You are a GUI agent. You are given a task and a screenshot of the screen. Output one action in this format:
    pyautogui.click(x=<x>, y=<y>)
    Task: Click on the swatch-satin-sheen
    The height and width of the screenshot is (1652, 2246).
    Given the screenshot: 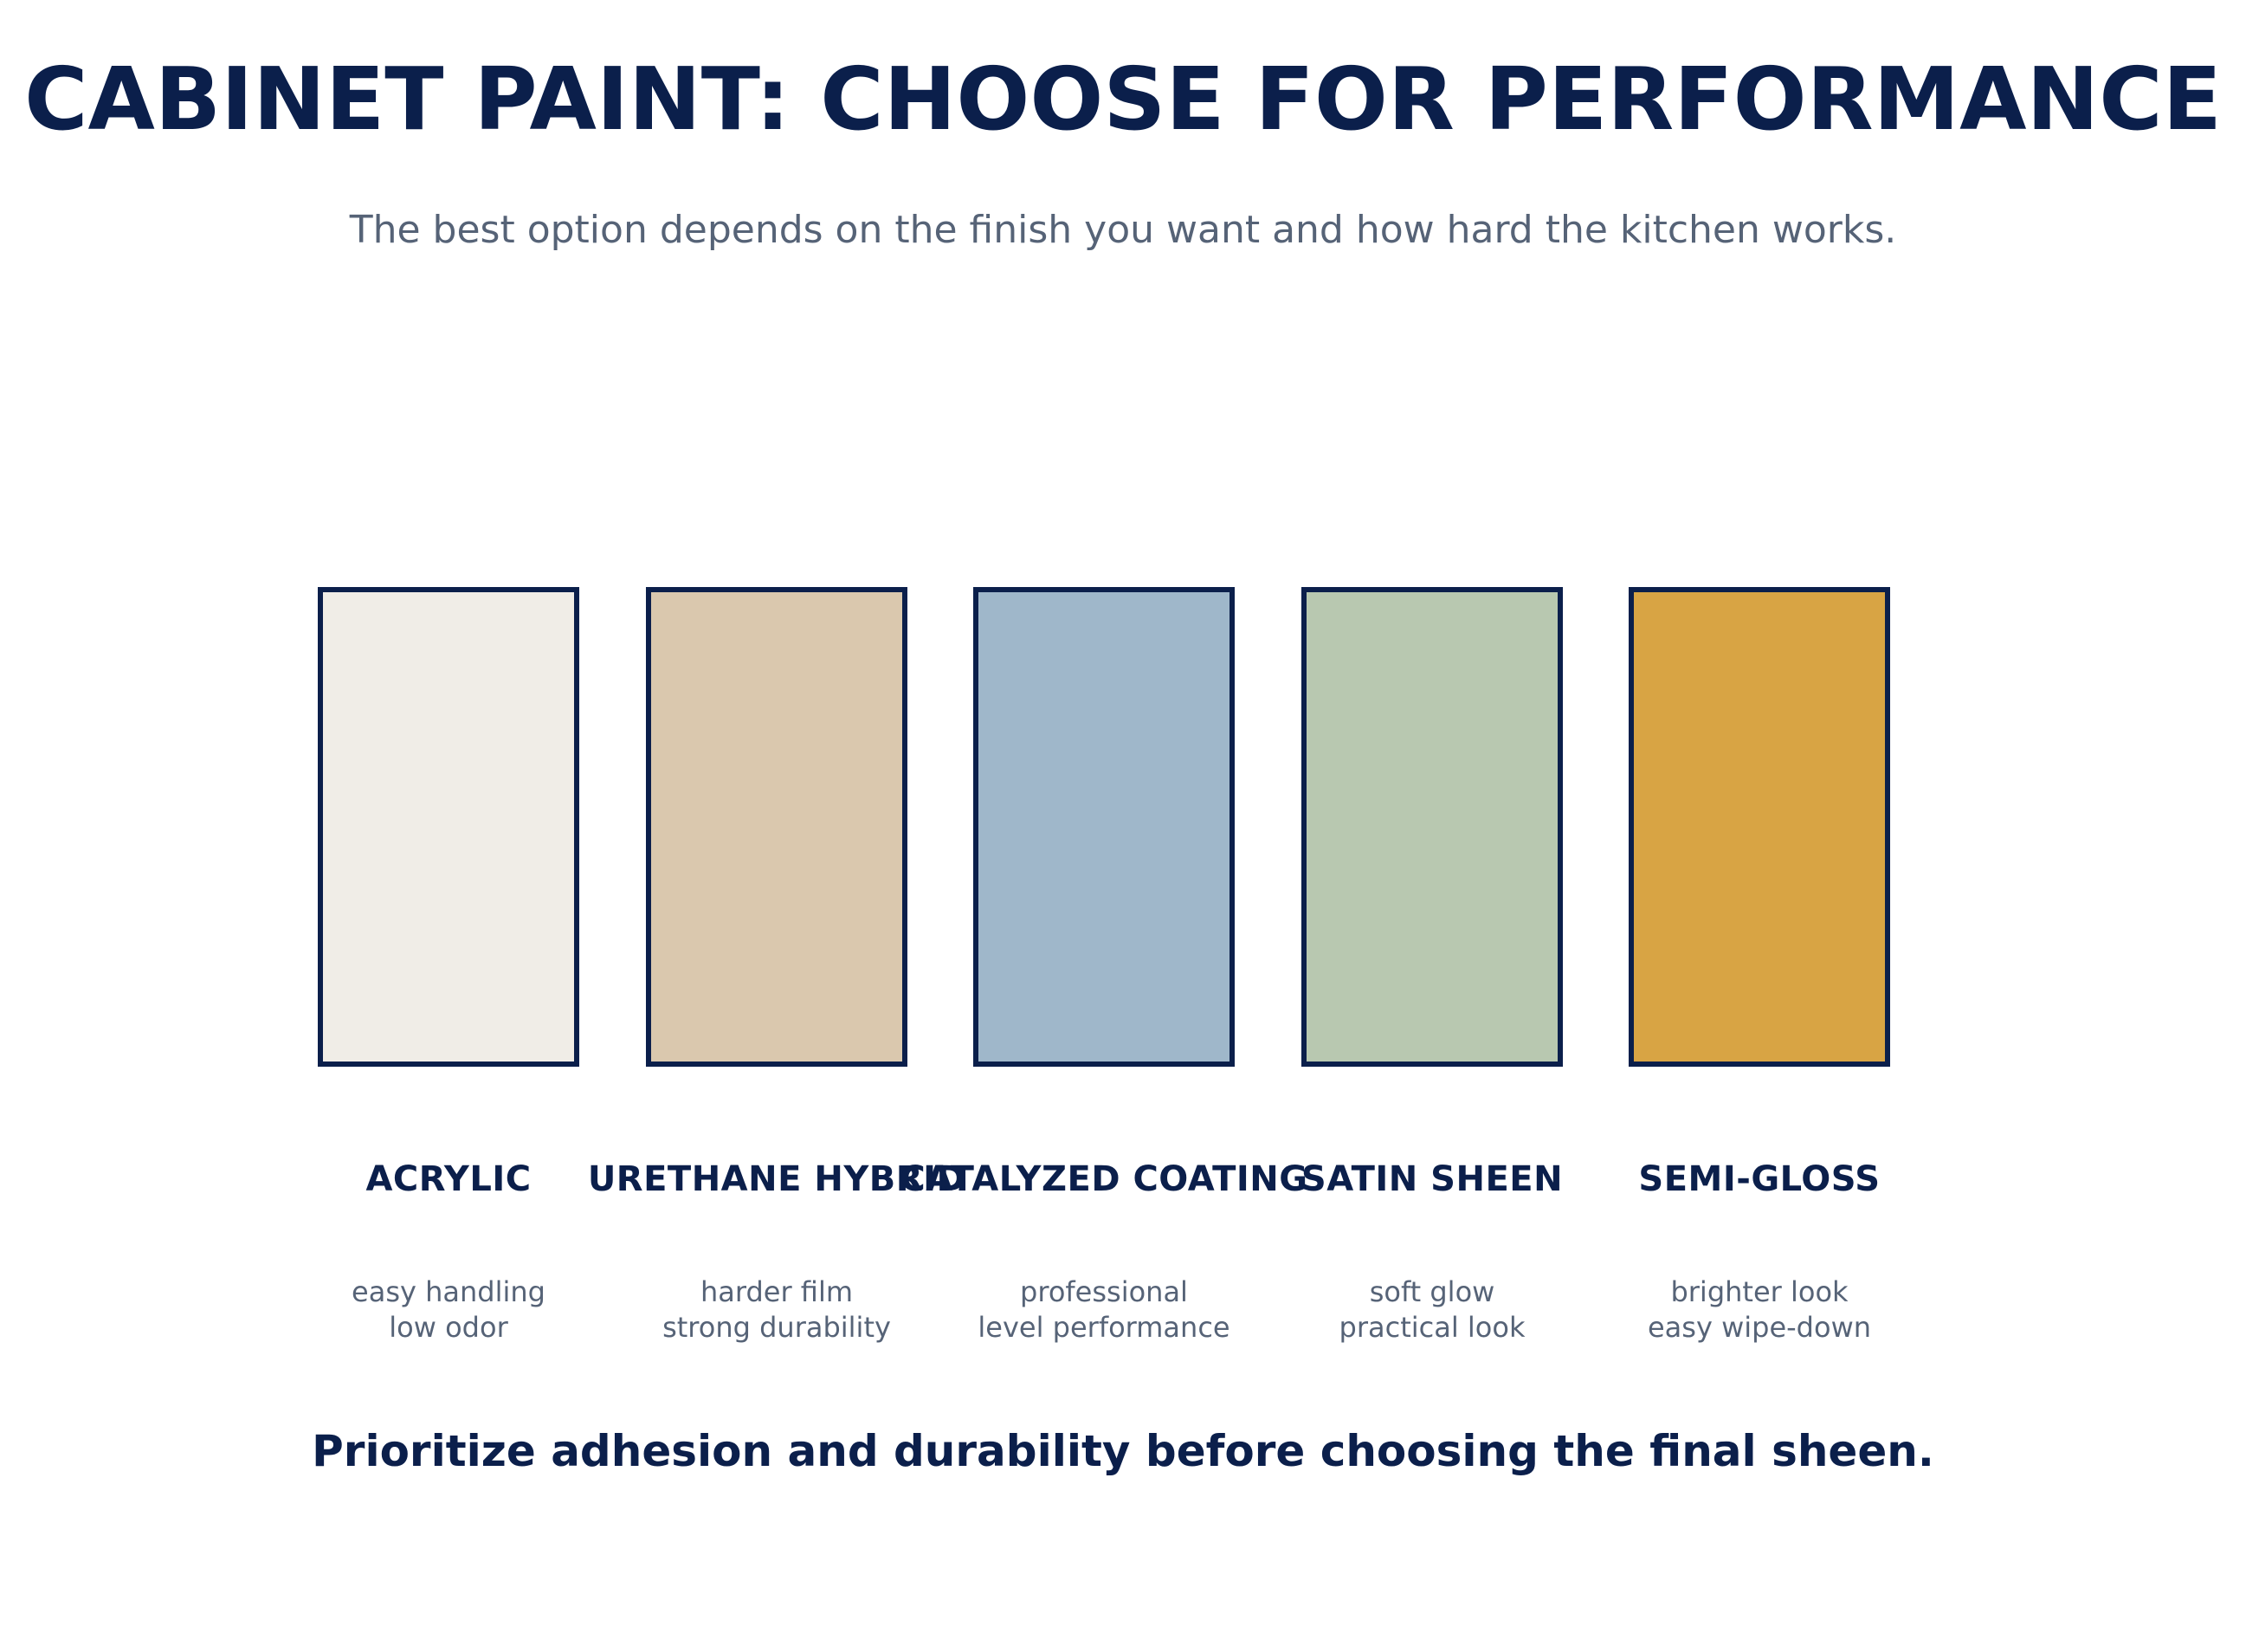 What is the action you would take?
    pyautogui.click(x=1432, y=827)
    